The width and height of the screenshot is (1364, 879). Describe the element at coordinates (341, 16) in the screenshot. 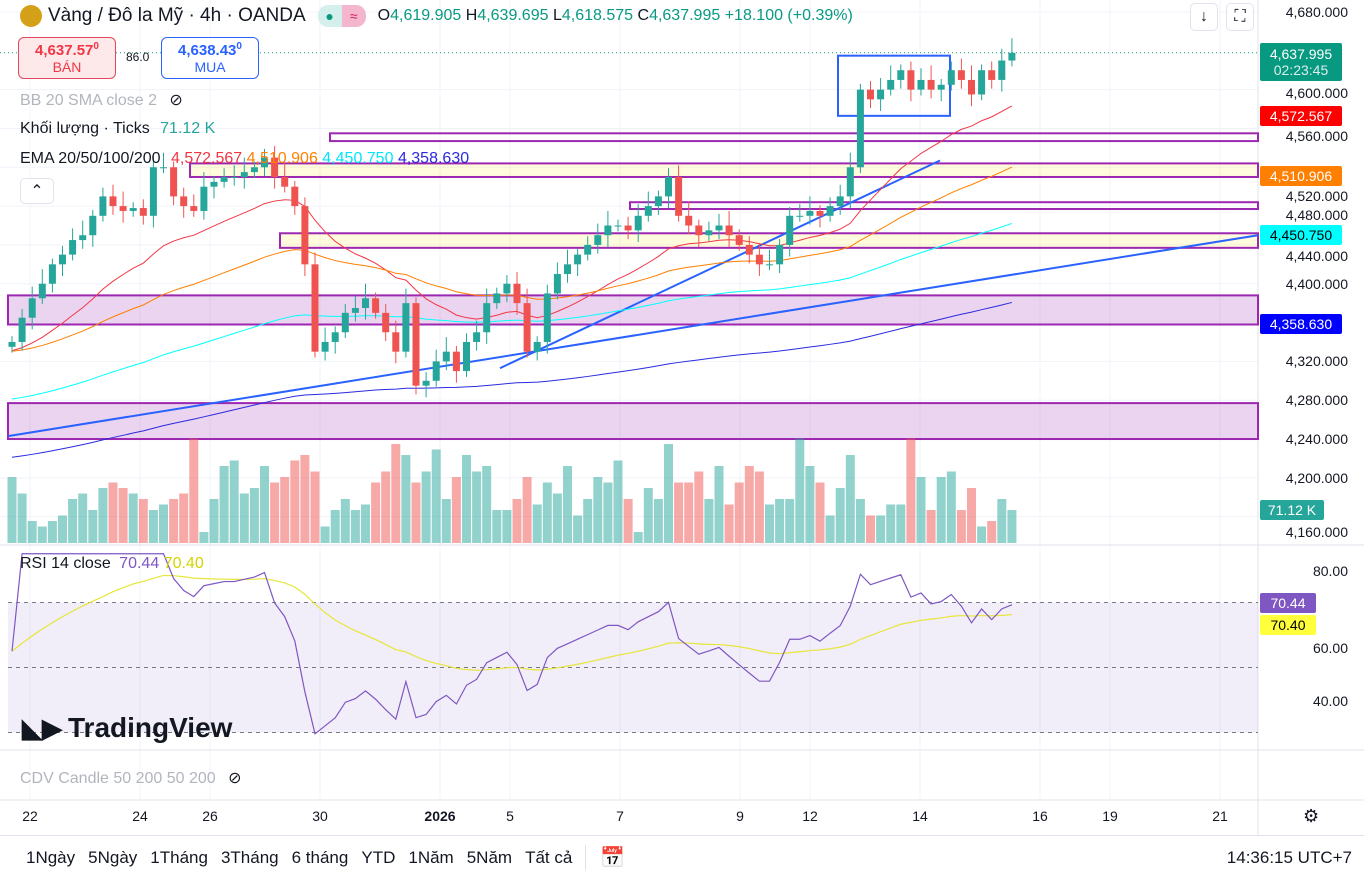

I see `market-status: ● ≈` at that location.